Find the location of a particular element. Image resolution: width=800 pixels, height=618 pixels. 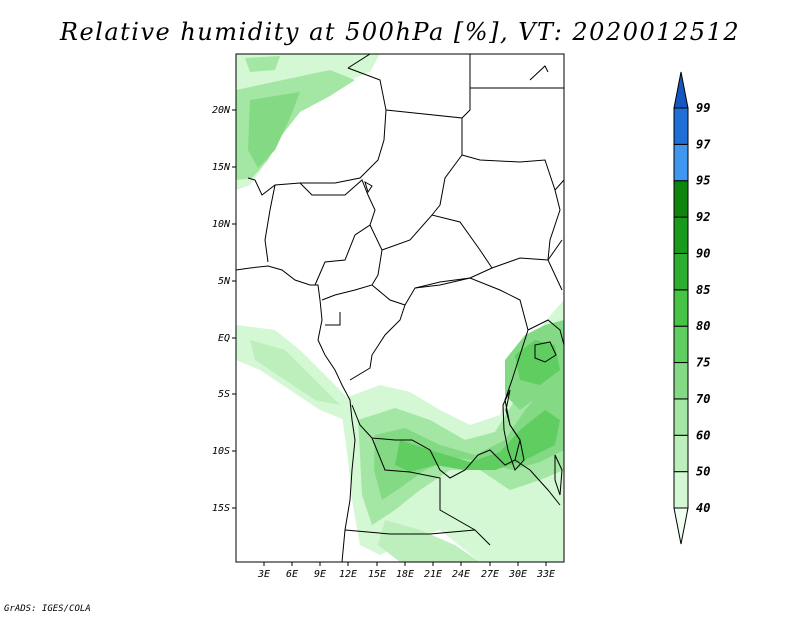

border-east-africa is located at coordinates (545, 262).